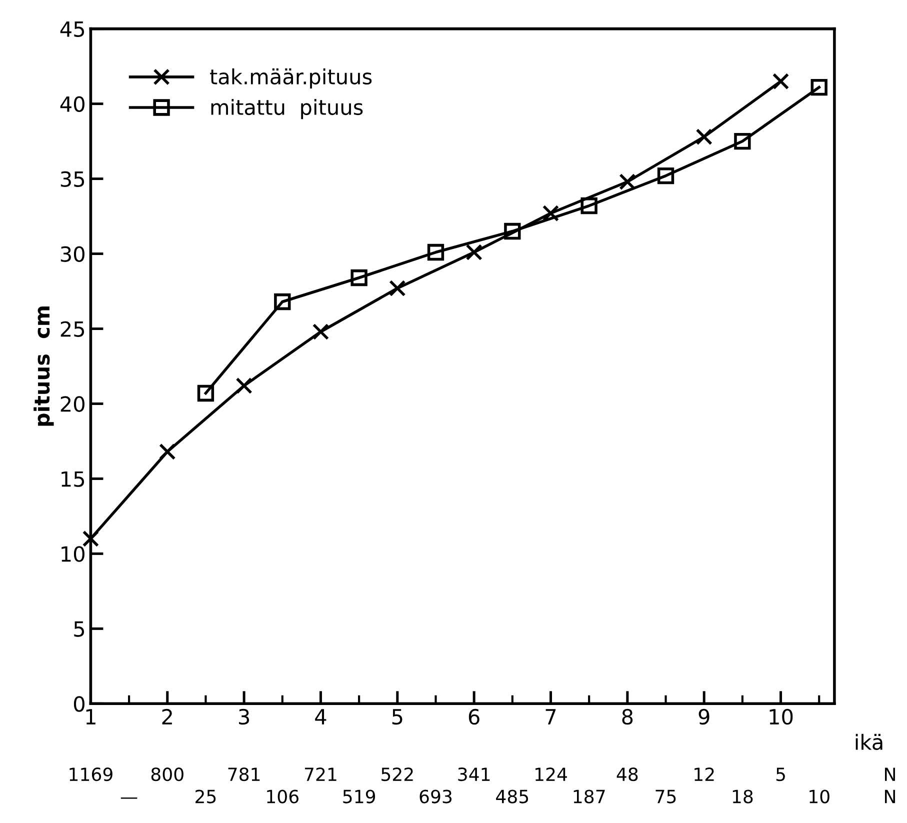 Image resolution: width=907 pixels, height=823 pixels. What do you see at coordinates (627, 716) in the screenshot?
I see `x-tick-label: 8` at bounding box center [627, 716].